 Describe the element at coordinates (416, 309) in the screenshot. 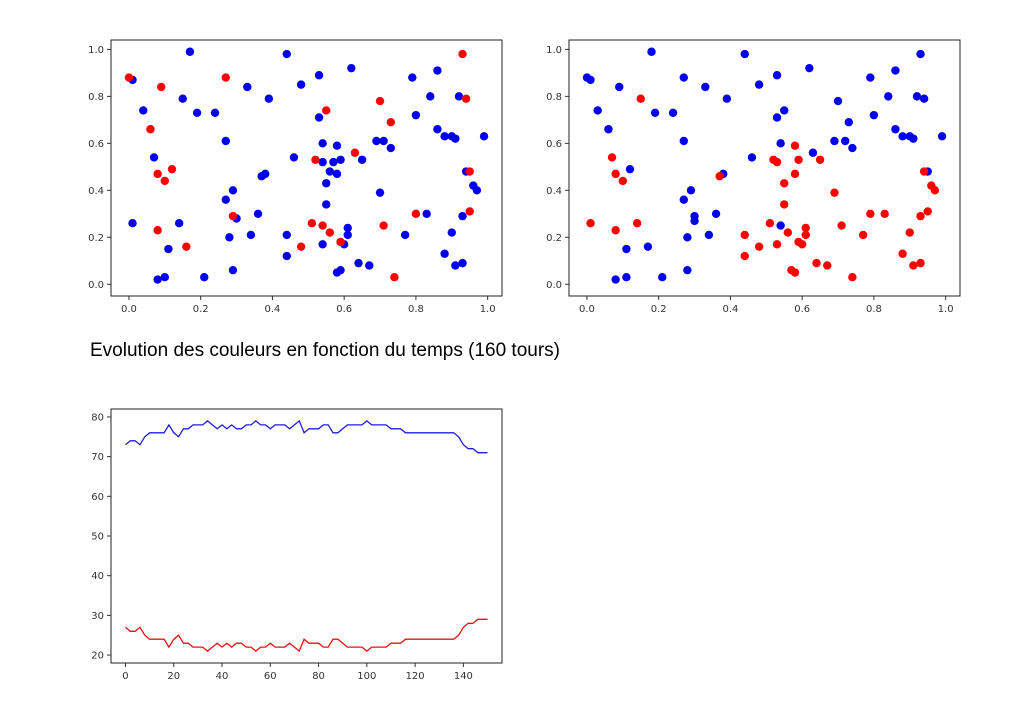

I see `x-tick-label: 0.8` at that location.